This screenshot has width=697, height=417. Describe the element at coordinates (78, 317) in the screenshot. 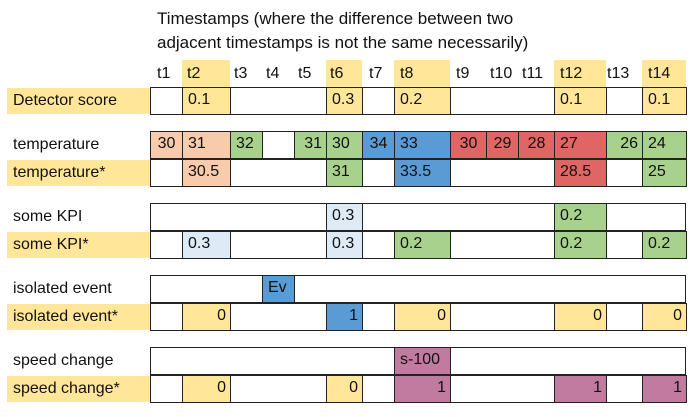

I see `row-label-isolated-event-star: isolated event*` at that location.